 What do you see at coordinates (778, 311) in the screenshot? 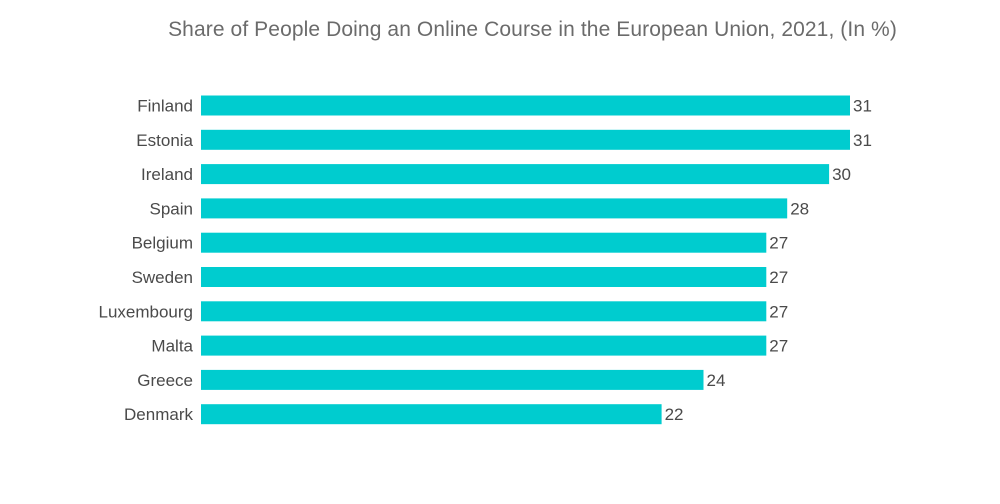
I see `value-label-luxembourg: 27` at bounding box center [778, 311].